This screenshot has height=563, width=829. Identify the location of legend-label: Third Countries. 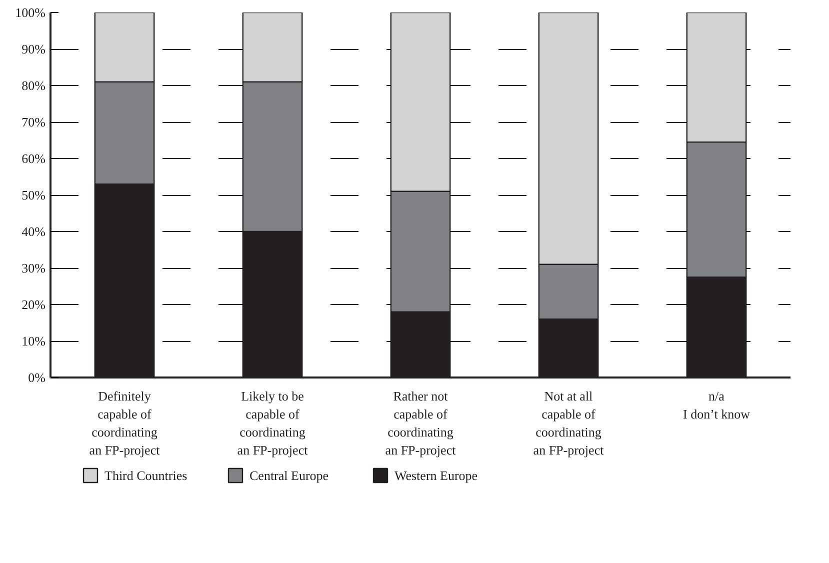
(146, 475).